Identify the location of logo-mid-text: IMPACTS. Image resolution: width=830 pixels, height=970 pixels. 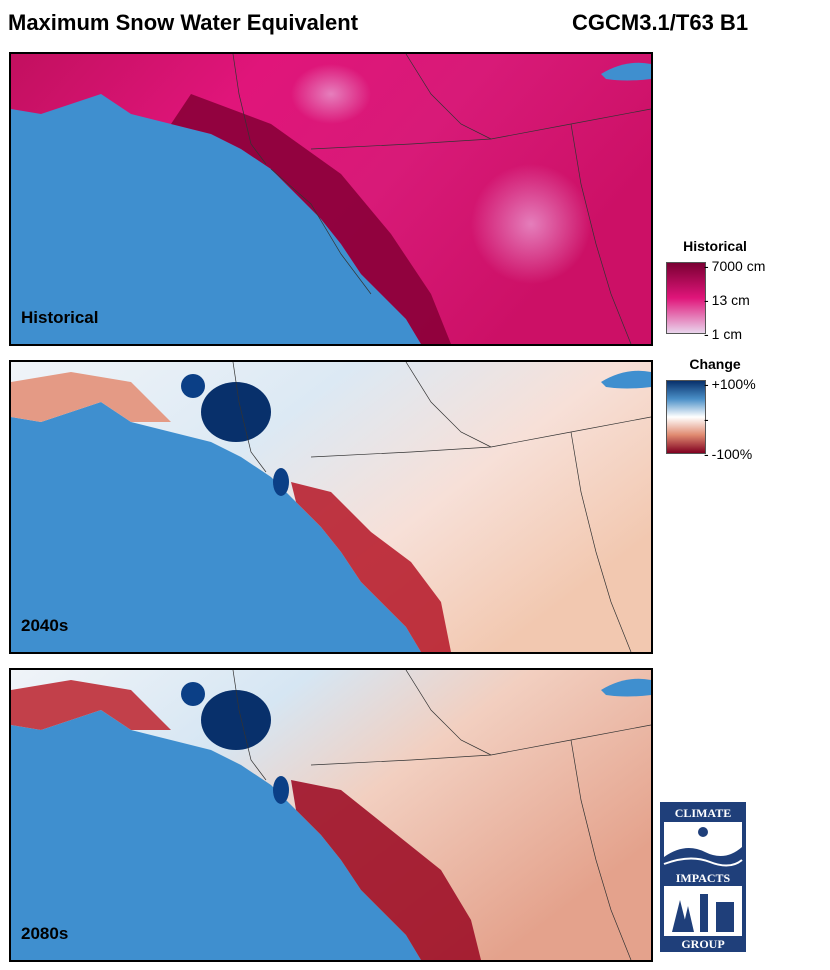
(703, 878).